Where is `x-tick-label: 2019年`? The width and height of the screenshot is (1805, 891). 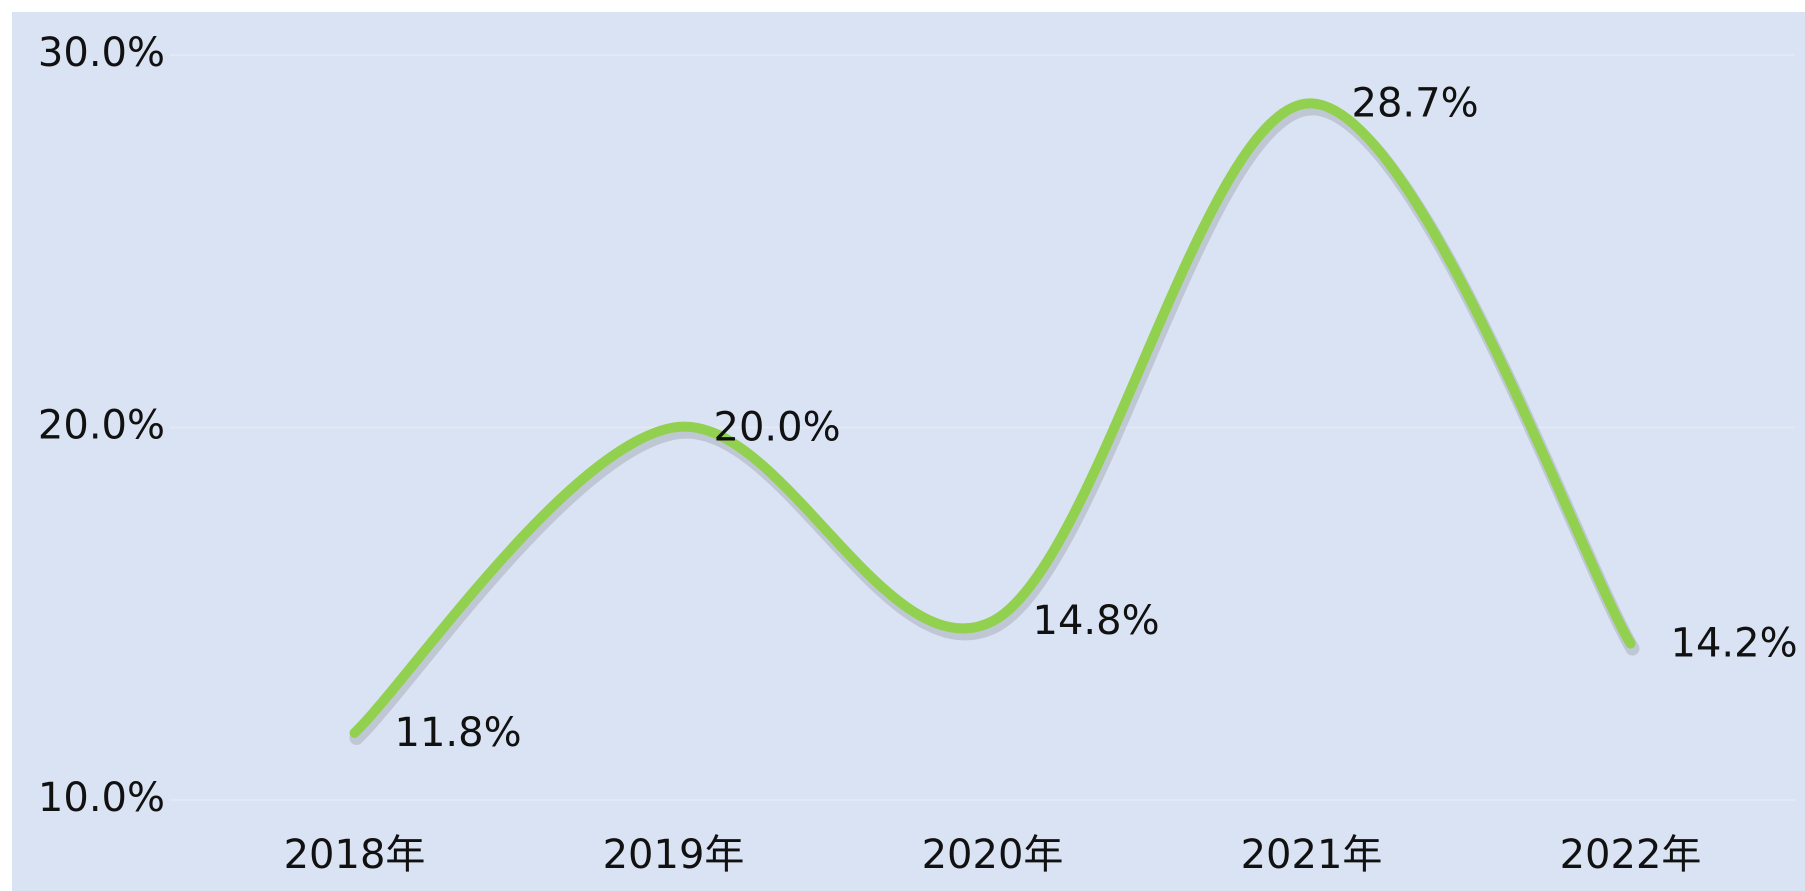 x-tick-label: 2019年 is located at coordinates (674, 855).